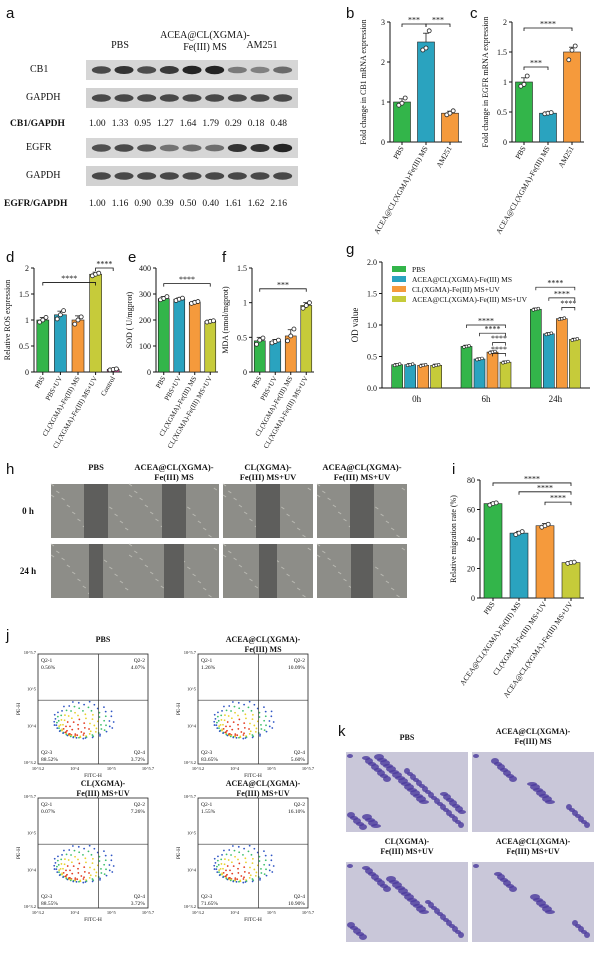  What do you see at coordinates (233, 204) in the screenshot?
I see `blot-ratio-value: 1.61` at bounding box center [233, 204].